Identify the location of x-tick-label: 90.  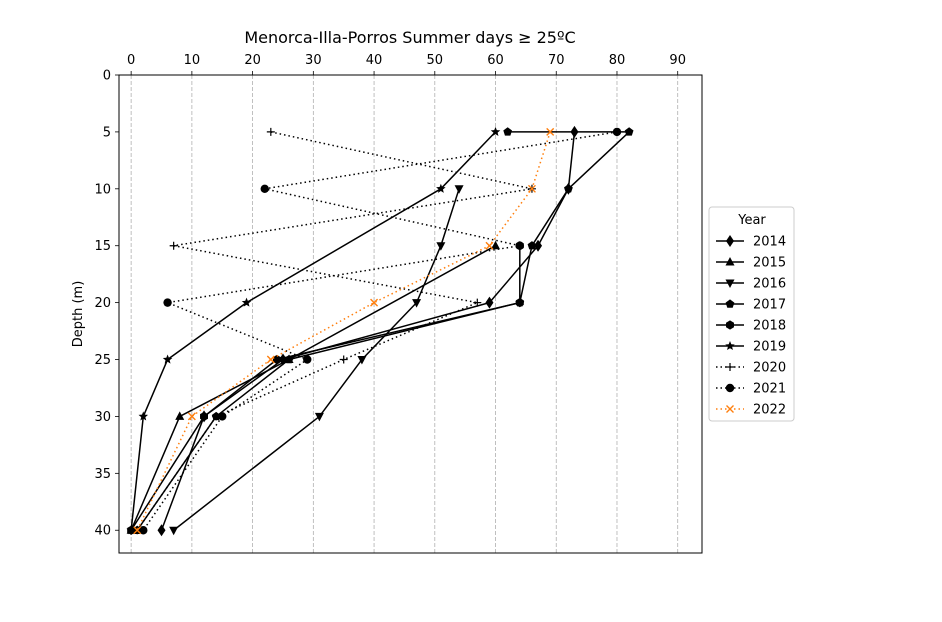
(677, 60).